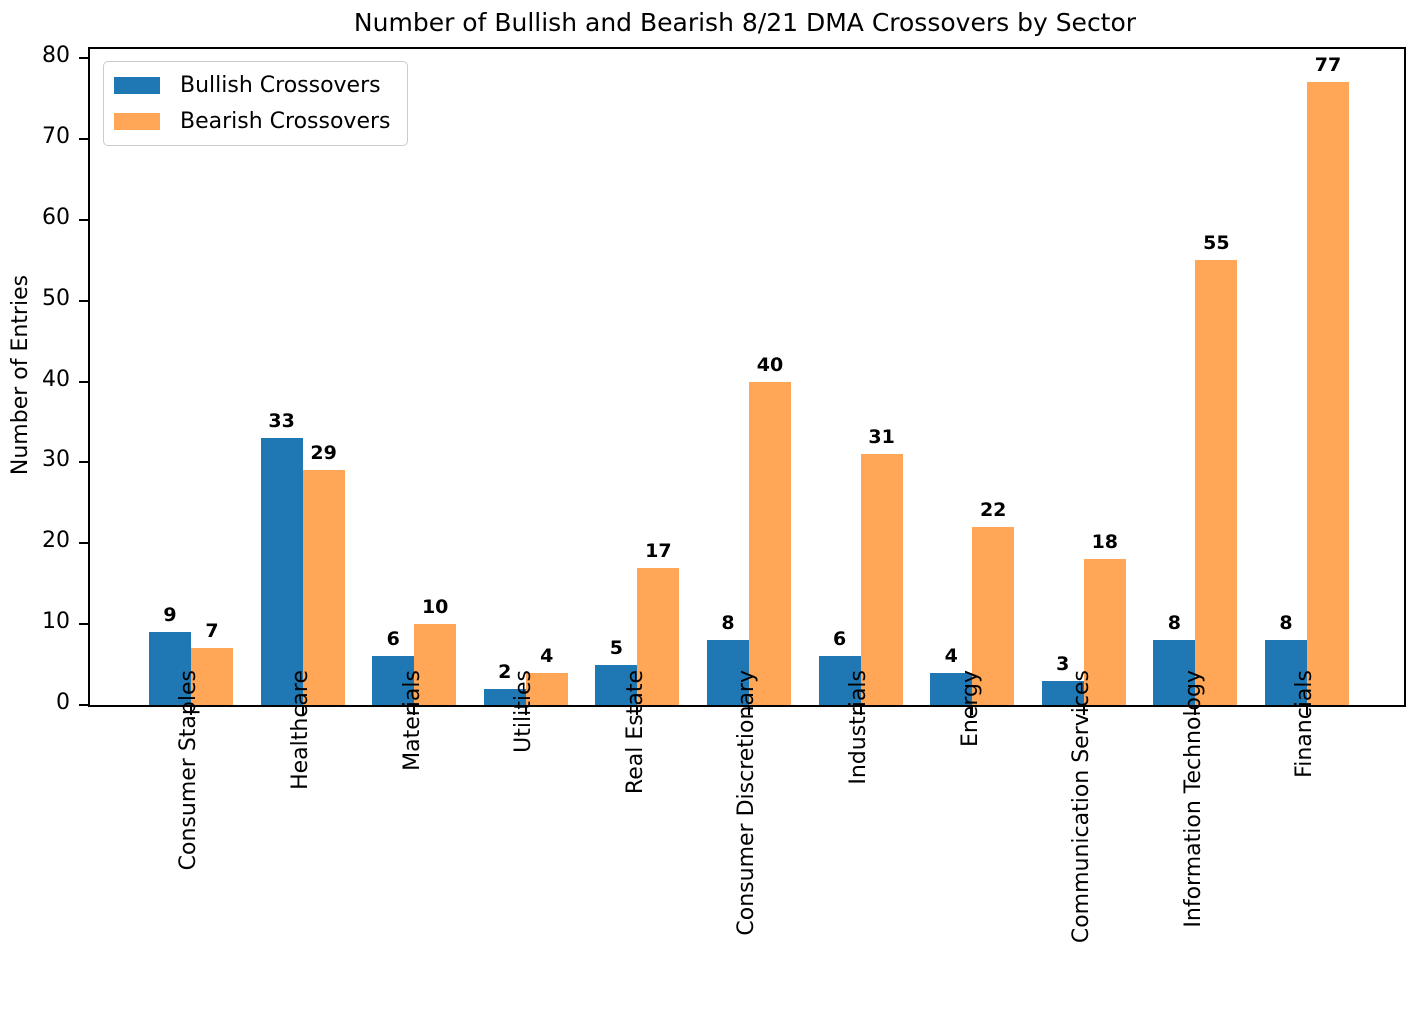  Describe the element at coordinates (212, 676) in the screenshot. I see `bar-bearish-crossovers-consumer-staples` at that location.